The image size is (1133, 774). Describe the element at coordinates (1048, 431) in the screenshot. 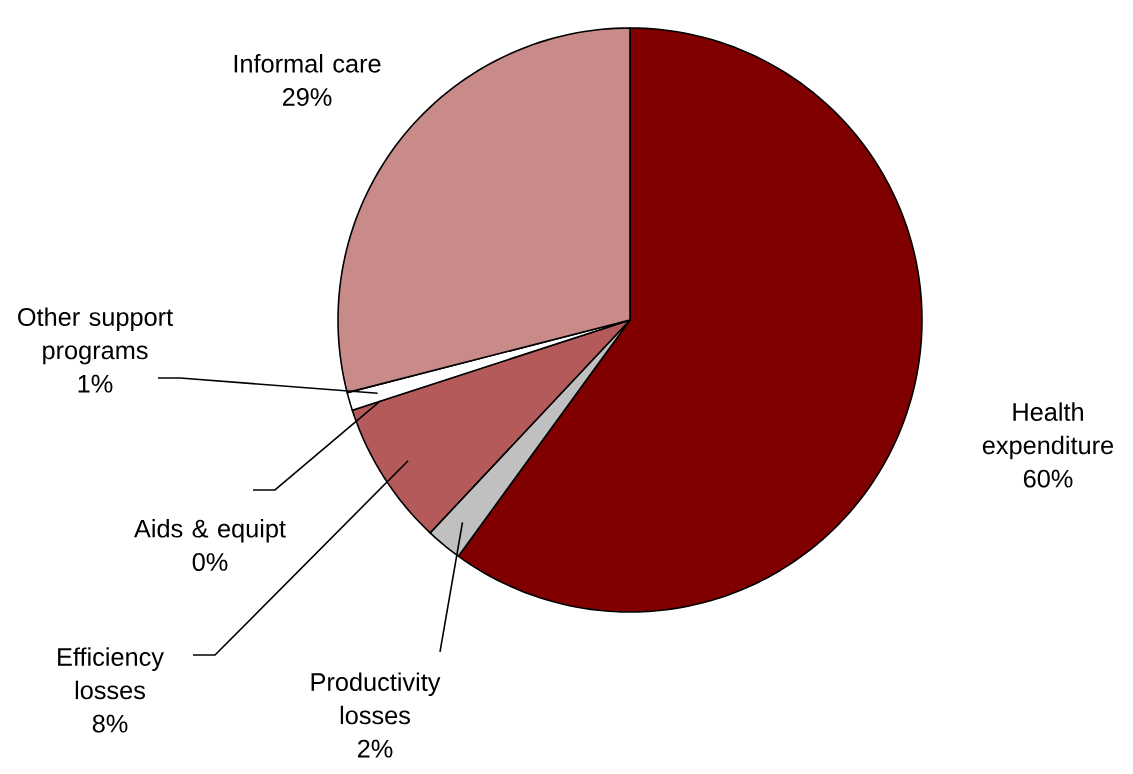

I see `slice-label: Health expenditure` at that location.